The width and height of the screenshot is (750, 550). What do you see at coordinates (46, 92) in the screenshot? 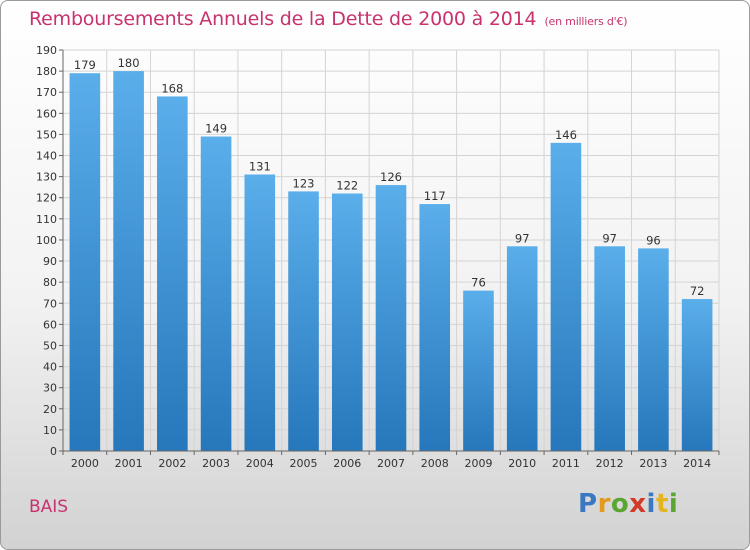
I see `y-tick-label: 170` at bounding box center [46, 92].